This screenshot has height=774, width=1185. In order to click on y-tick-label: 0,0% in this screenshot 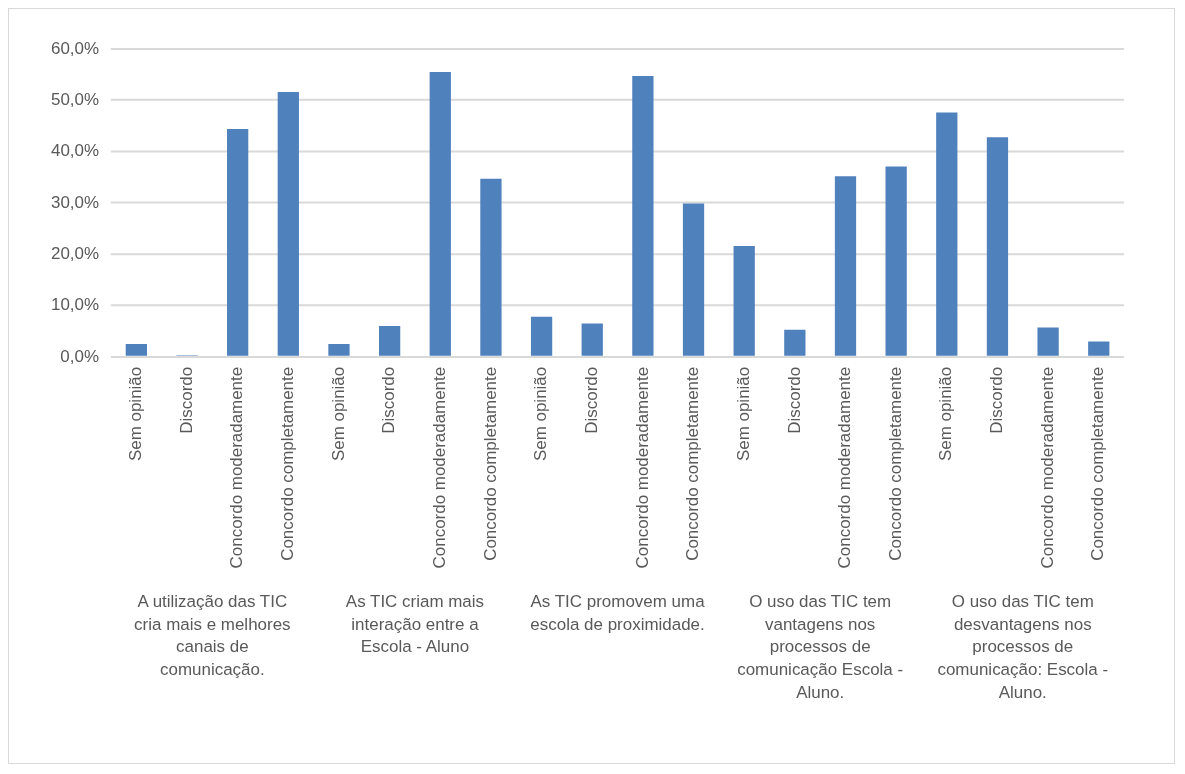, I will do `click(80, 356)`.